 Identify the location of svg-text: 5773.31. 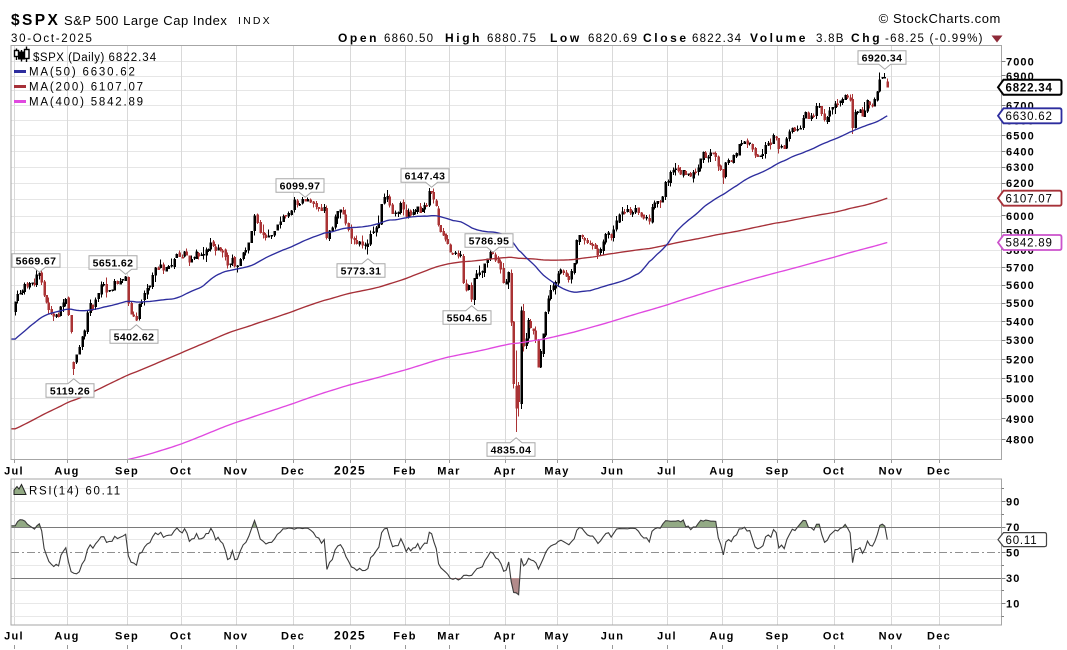
(361, 271).